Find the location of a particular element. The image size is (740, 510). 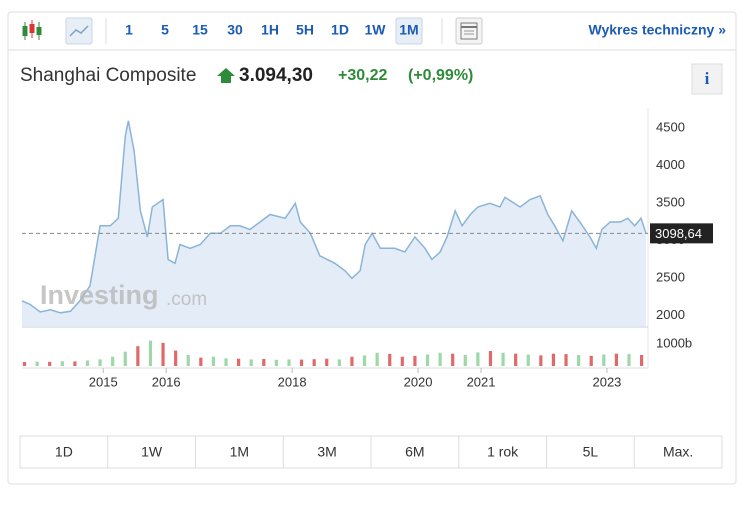

instrument-name: Shanghai Composite is located at coordinates (108, 75).